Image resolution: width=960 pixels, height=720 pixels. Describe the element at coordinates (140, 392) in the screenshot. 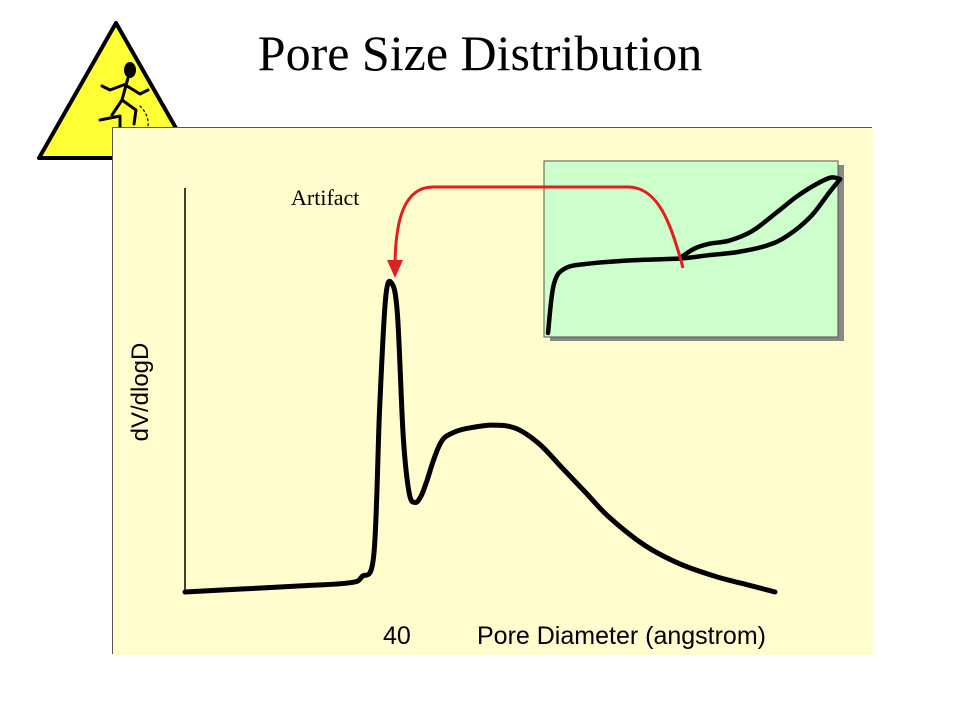

I see `y-axis-label: dV/dlogD` at that location.